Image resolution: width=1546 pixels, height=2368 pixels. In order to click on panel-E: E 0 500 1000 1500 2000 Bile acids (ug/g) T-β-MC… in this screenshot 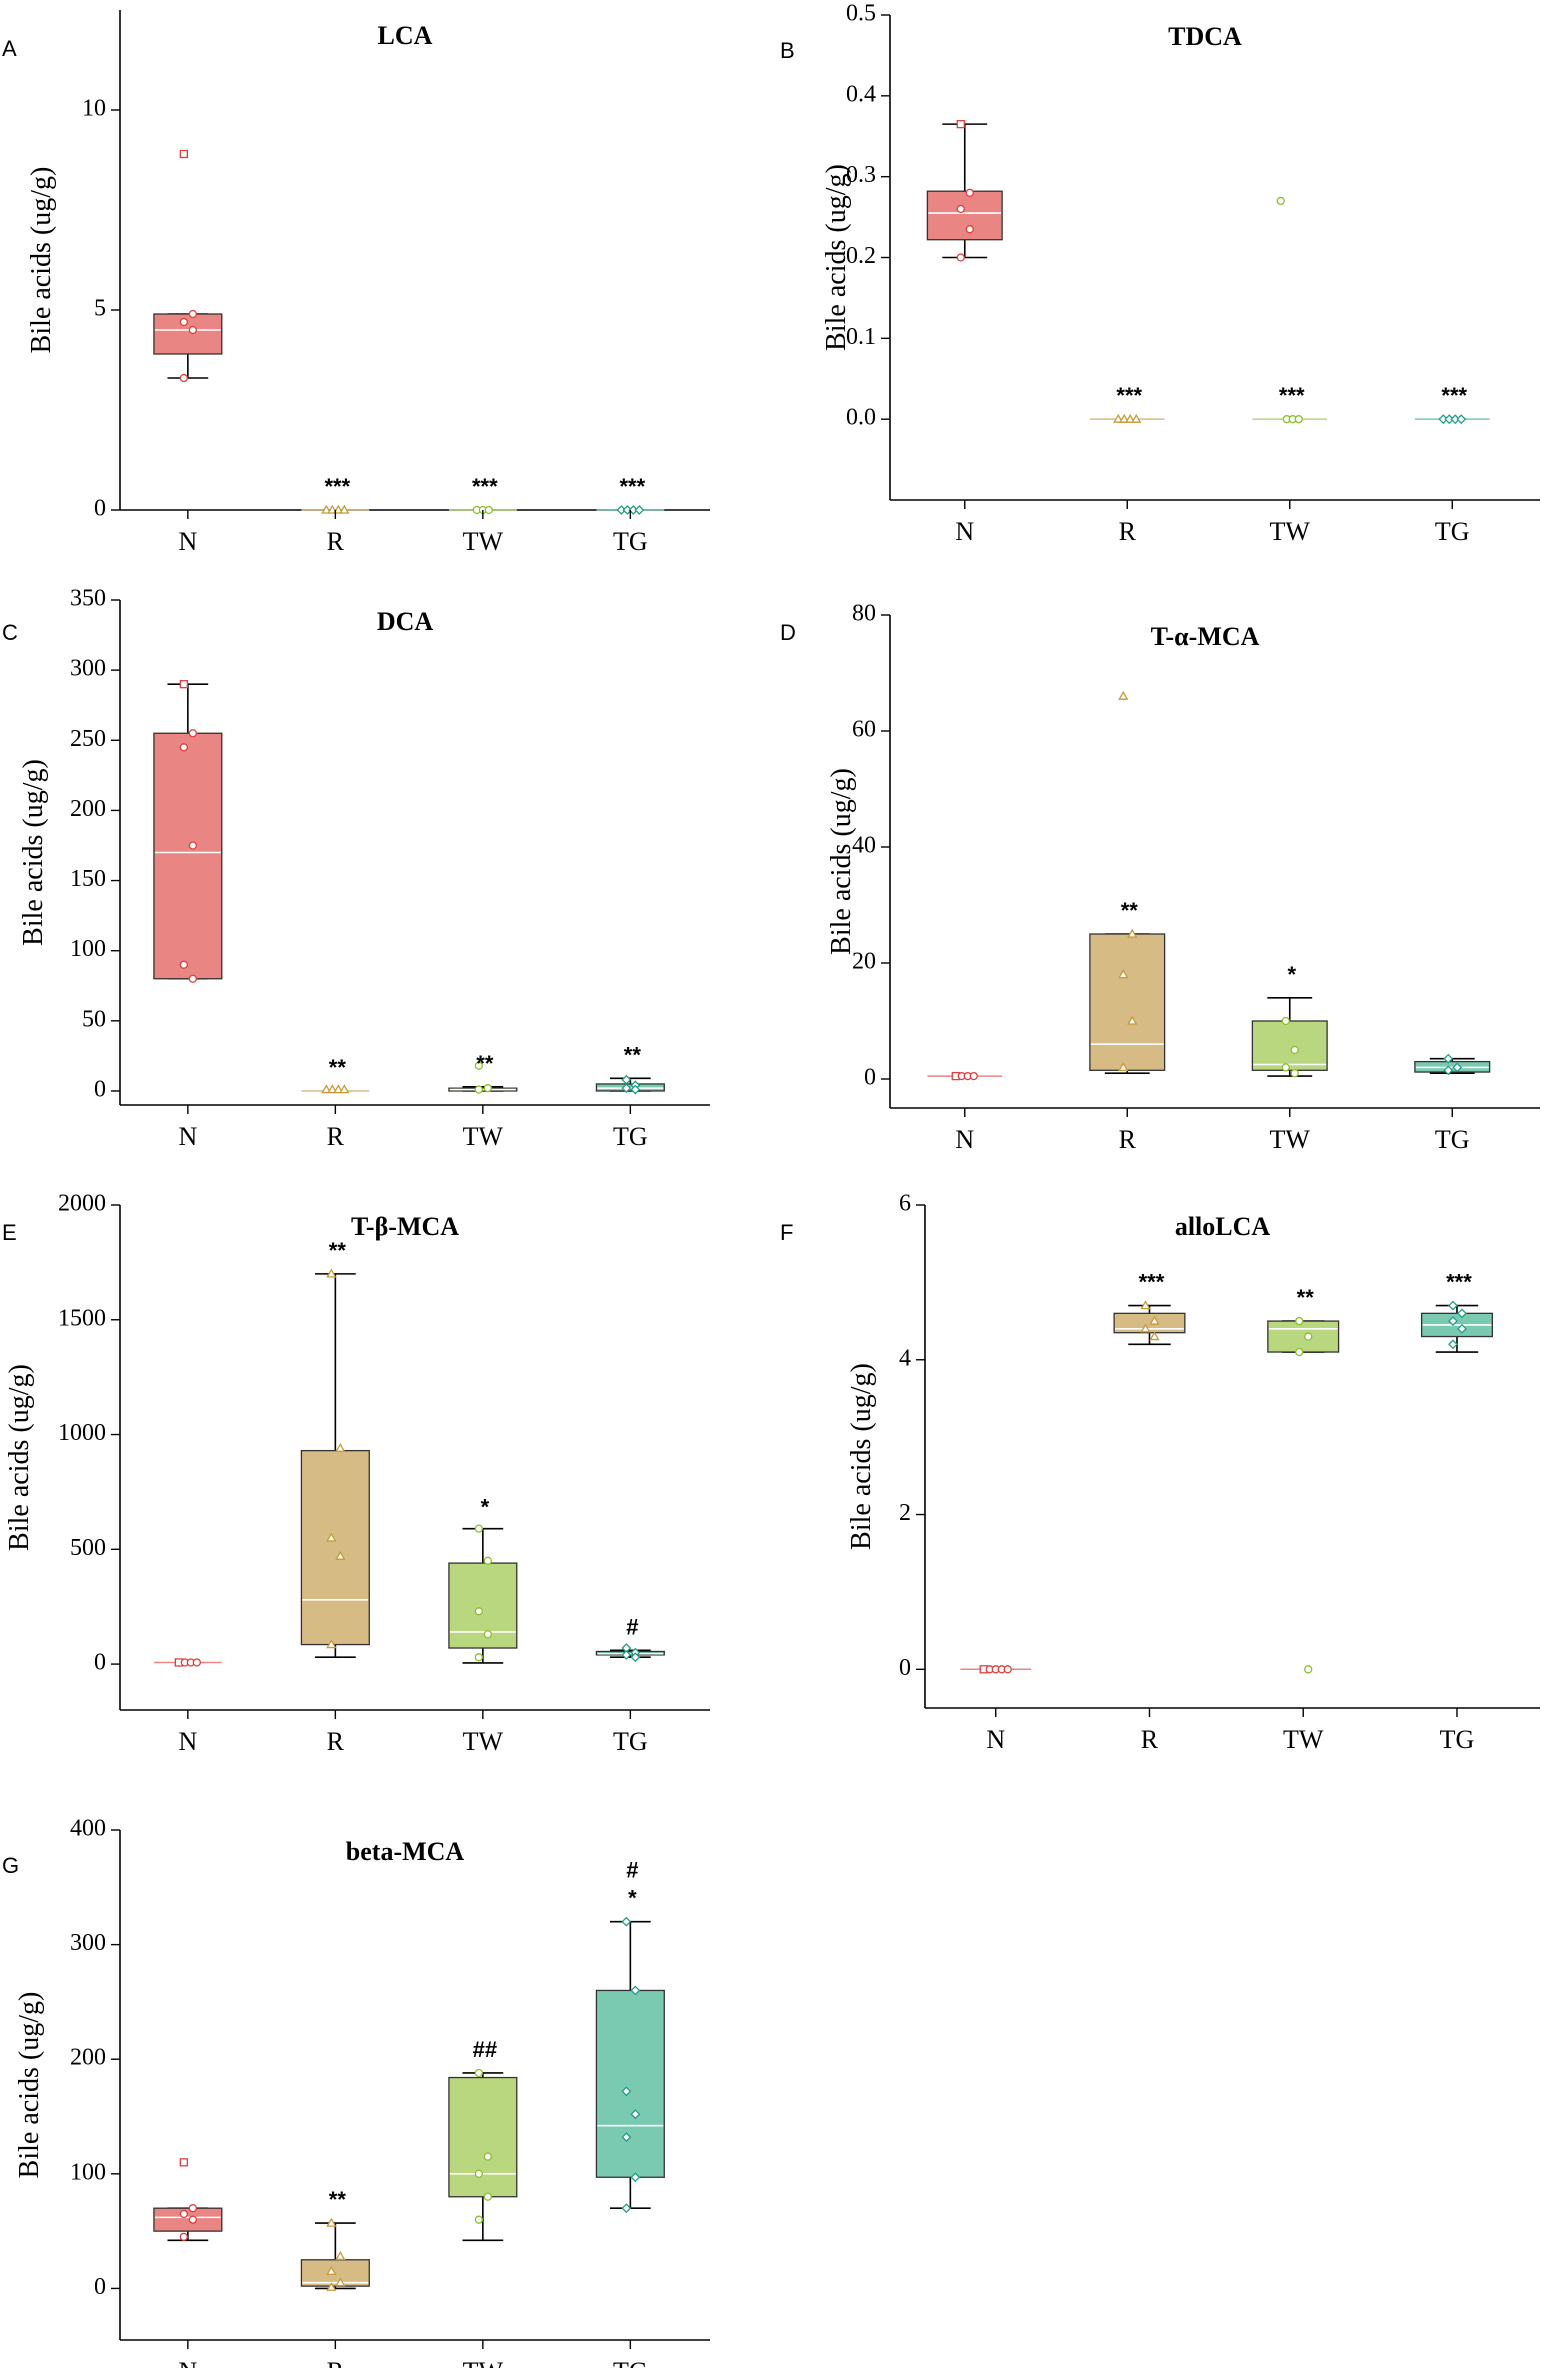, I will do `click(356, 1473)`.